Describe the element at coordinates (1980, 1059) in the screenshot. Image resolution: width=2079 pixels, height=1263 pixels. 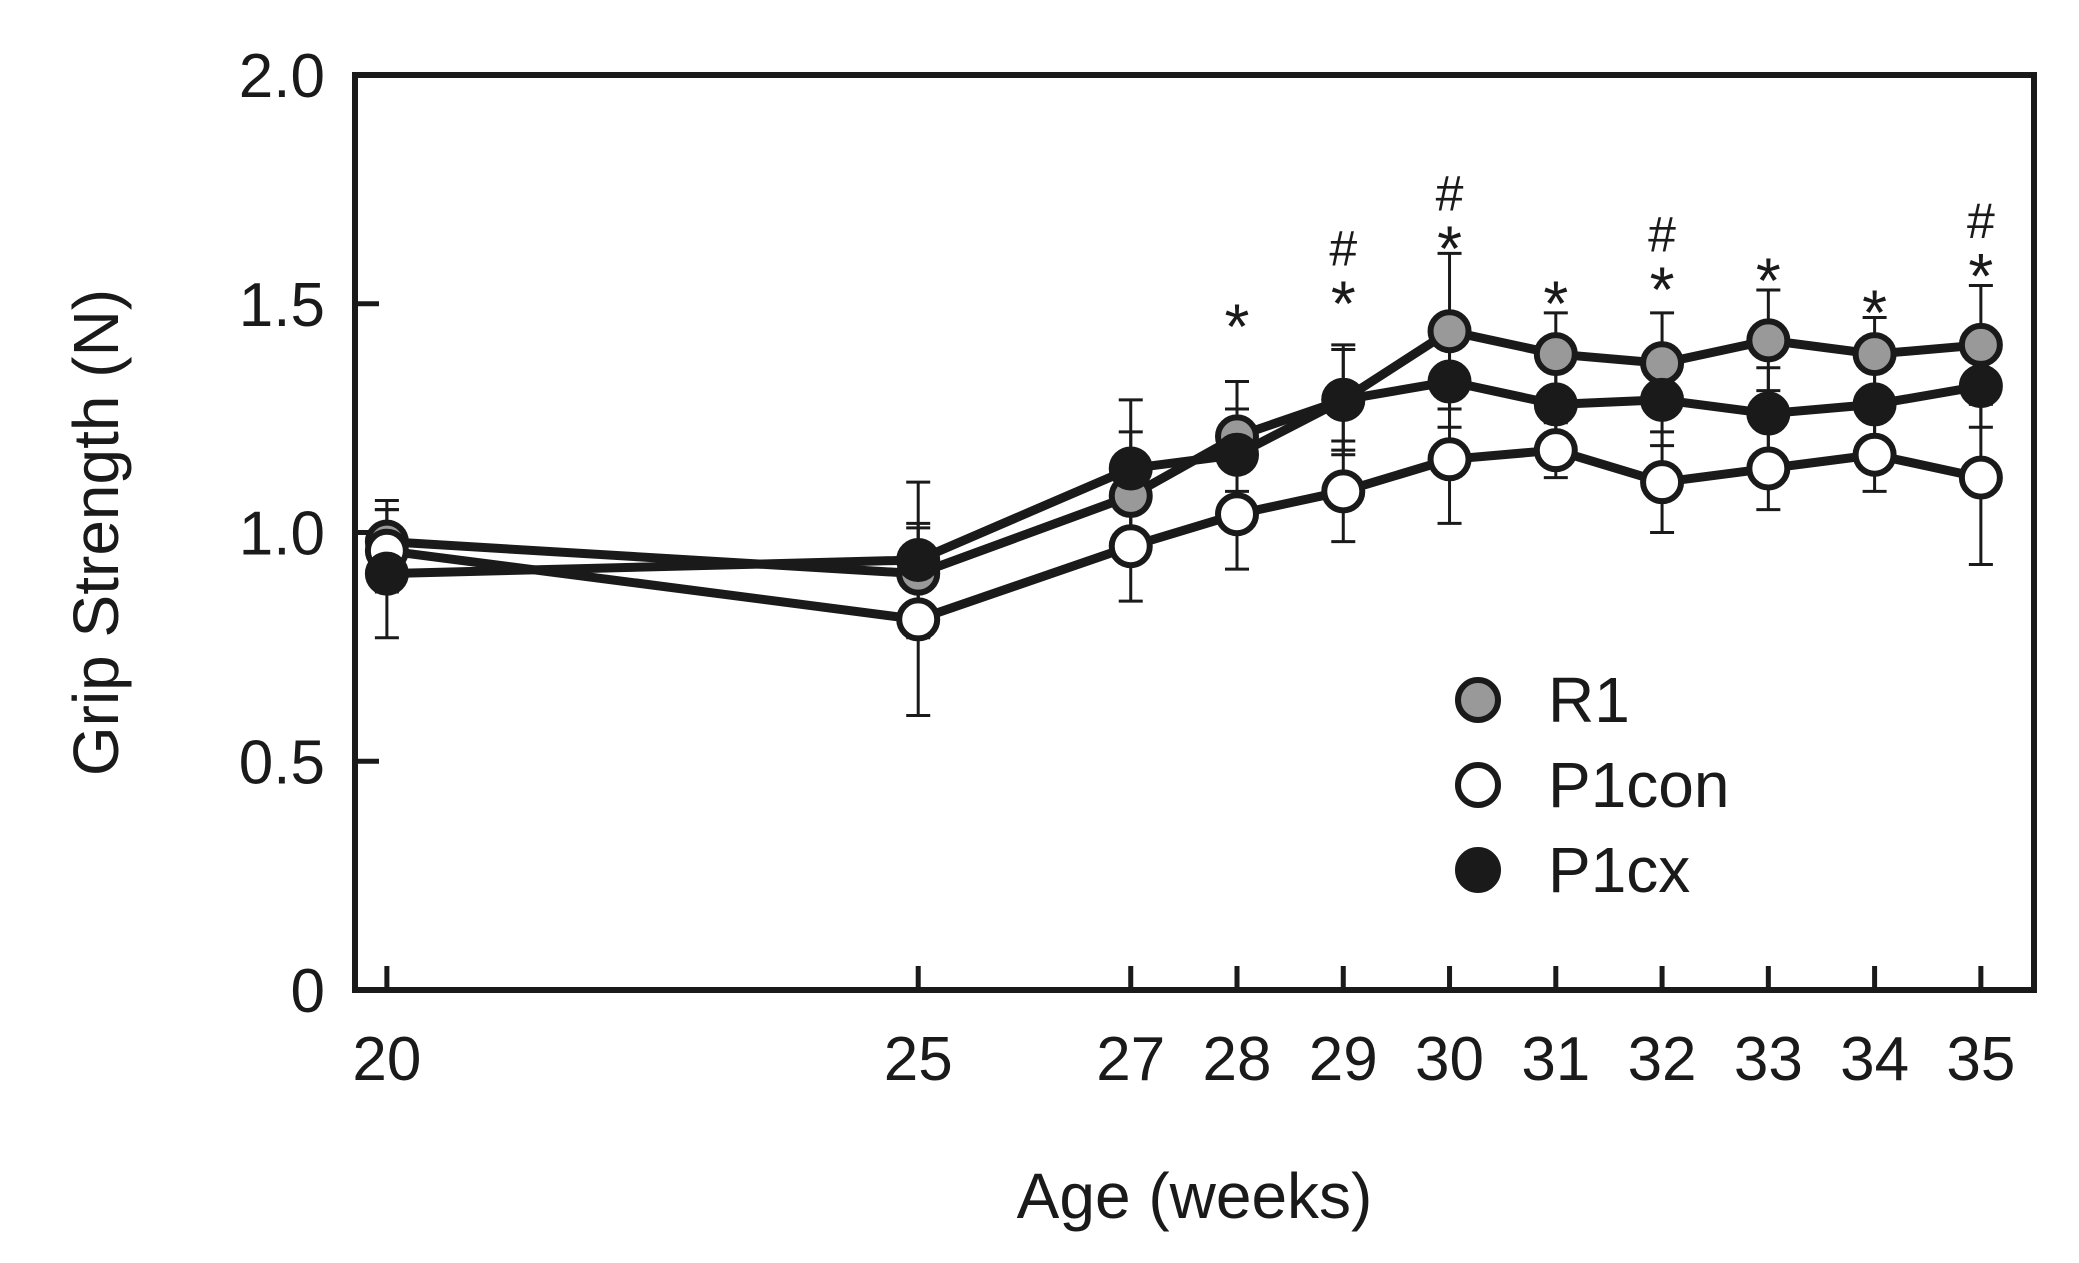
I see `x-tick-label: 35` at that location.